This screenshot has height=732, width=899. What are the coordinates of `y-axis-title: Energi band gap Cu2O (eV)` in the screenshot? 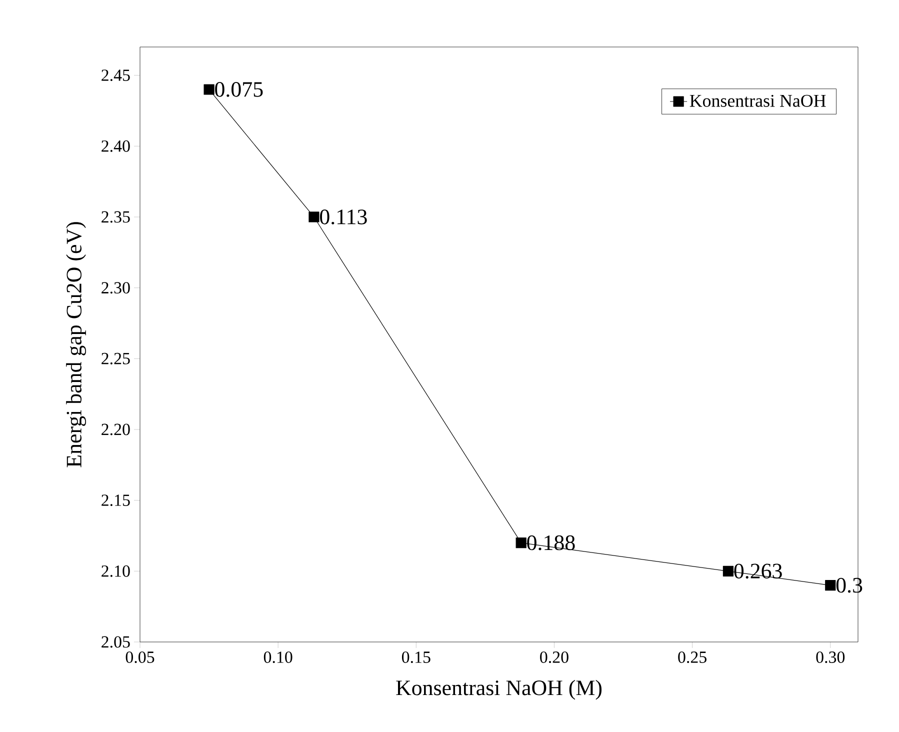 It's located at (76, 345).